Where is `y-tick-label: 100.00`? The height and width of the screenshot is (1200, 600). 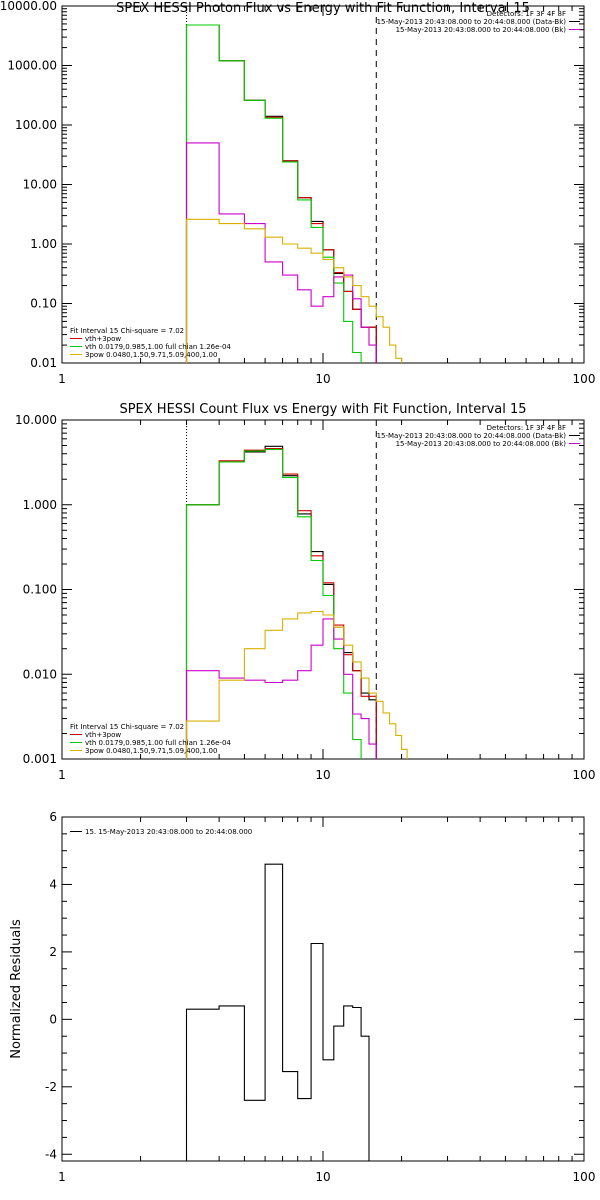
y-tick-label: 100.00 is located at coordinates (36, 125).